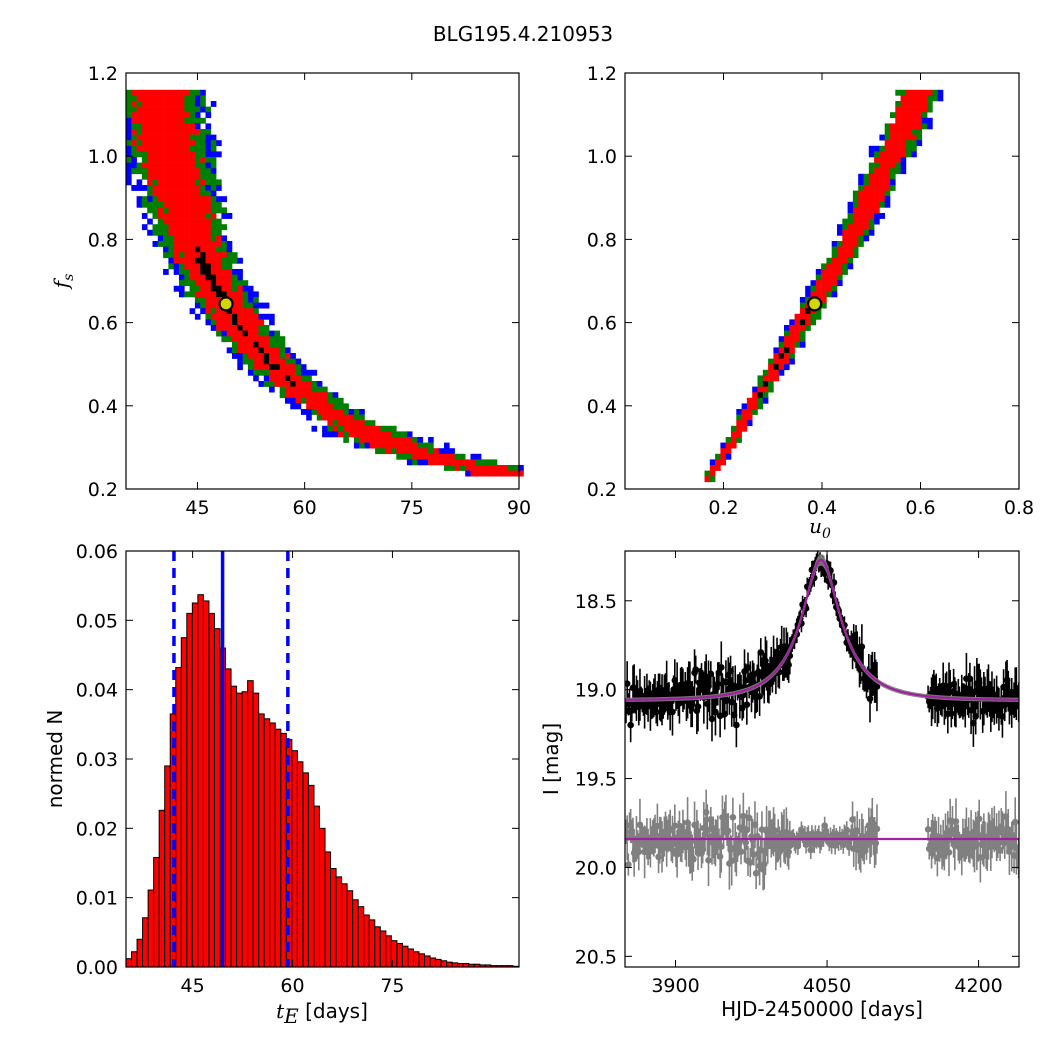 The image size is (1050, 1050). Describe the element at coordinates (602, 324) in the screenshot. I see `y-tick-label: 0.6` at that location.